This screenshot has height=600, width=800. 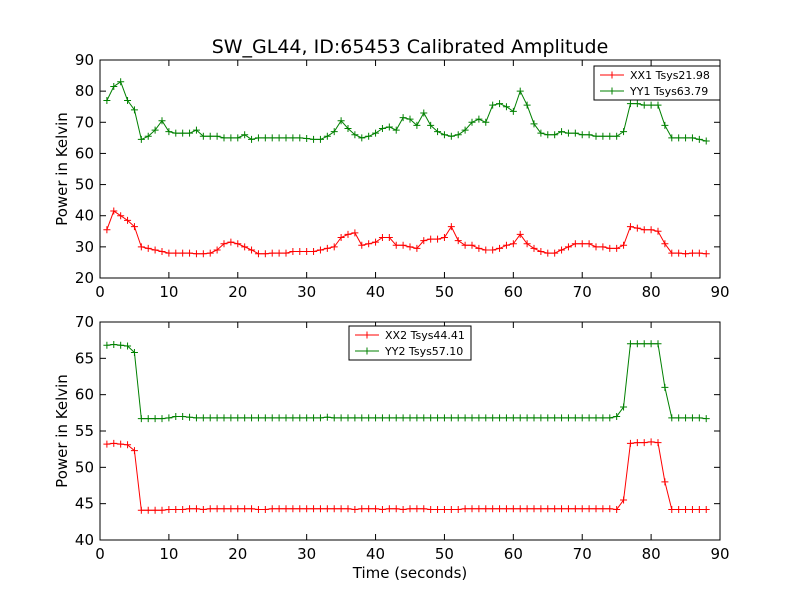 I want to click on y-tick-label: 60, so click(x=84, y=395).